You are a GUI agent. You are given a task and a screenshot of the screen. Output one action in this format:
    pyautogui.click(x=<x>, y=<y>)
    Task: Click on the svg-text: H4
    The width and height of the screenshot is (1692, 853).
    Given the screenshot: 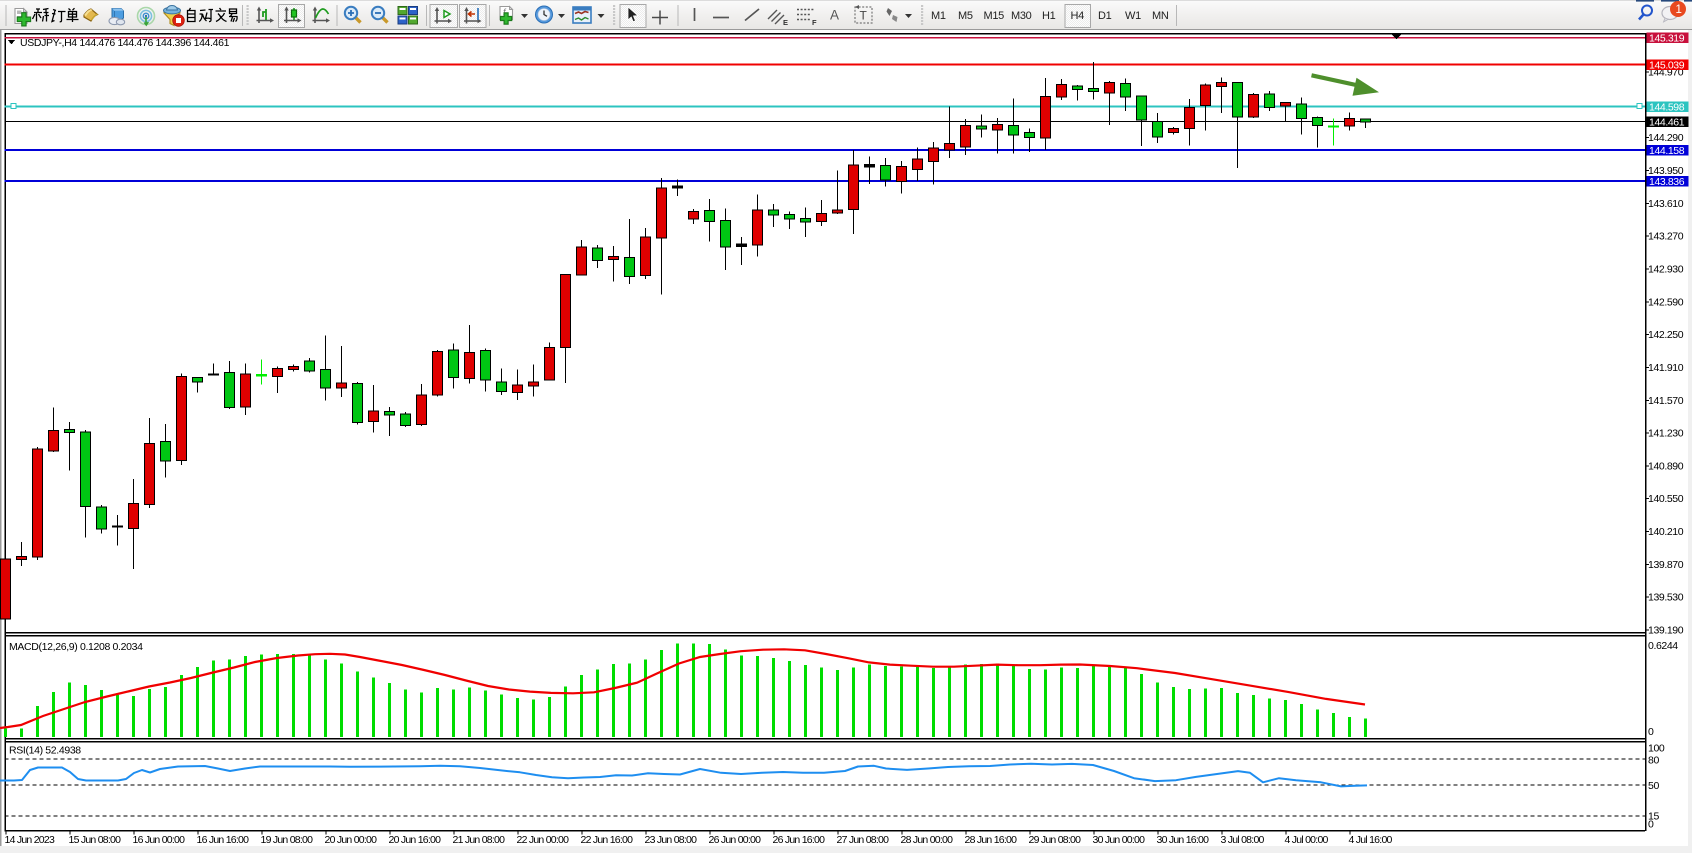 What is the action you would take?
    pyautogui.click(x=1078, y=16)
    